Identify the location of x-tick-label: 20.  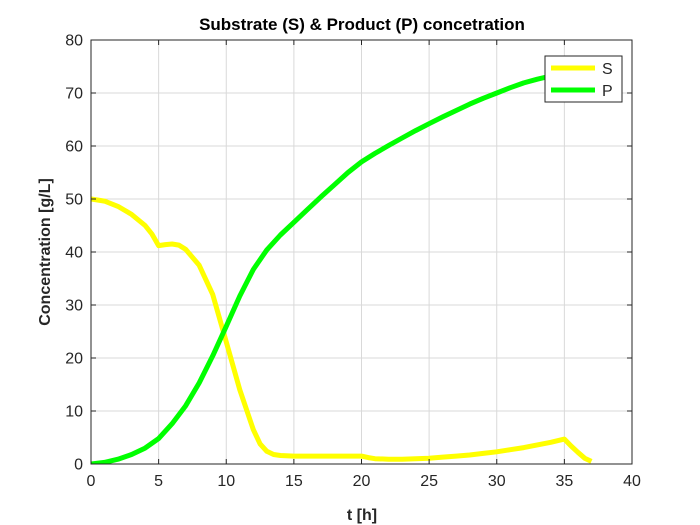
(362, 481).